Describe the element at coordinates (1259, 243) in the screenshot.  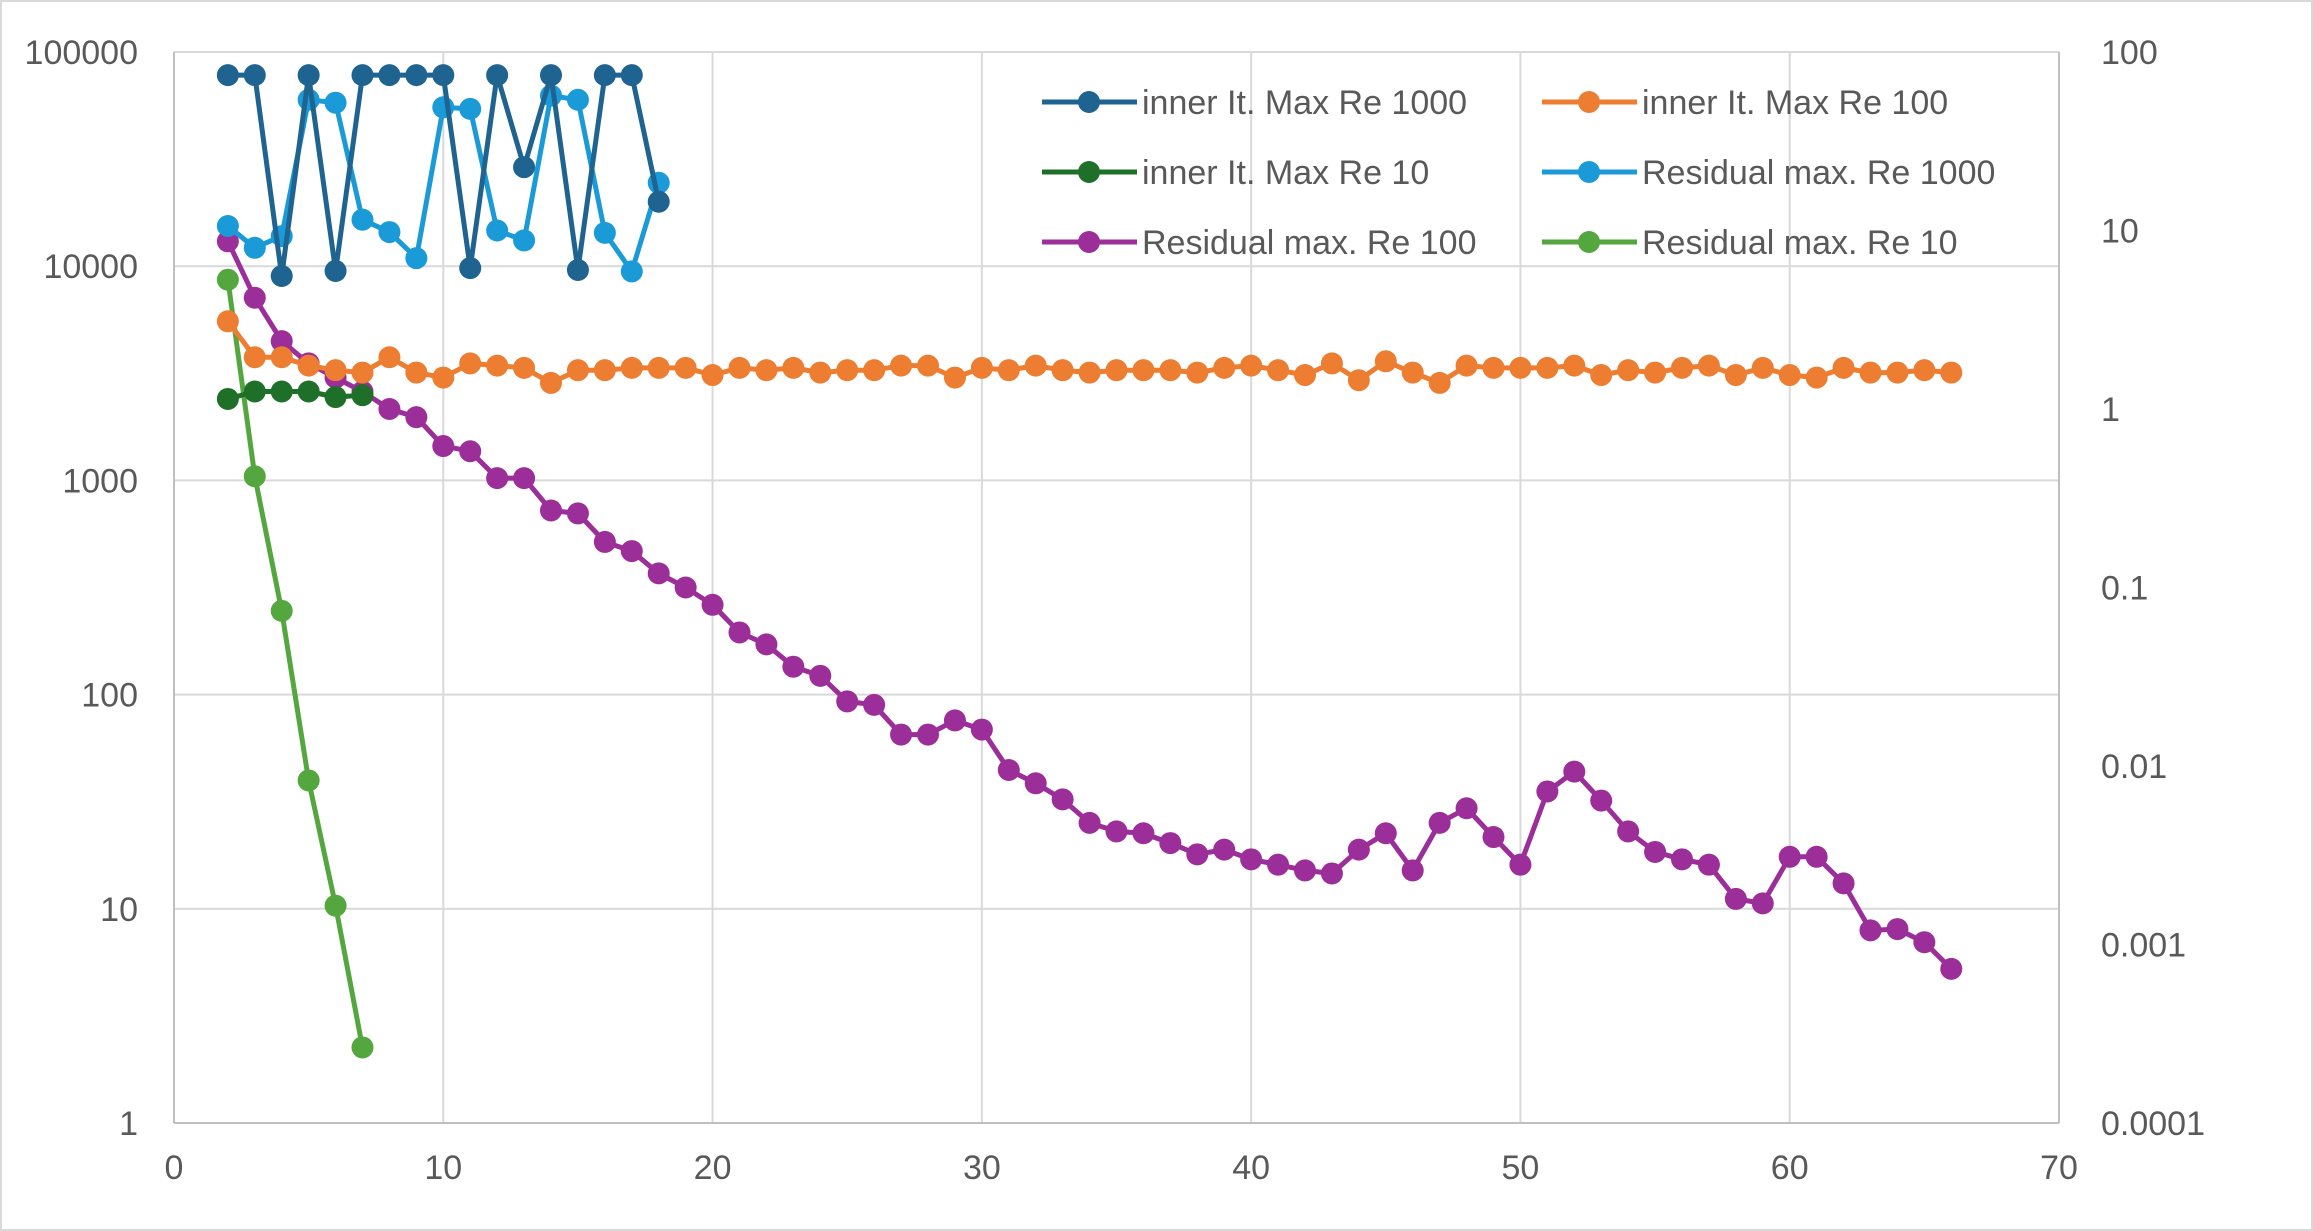
I see `legend-item: Residual max. Re 100` at that location.